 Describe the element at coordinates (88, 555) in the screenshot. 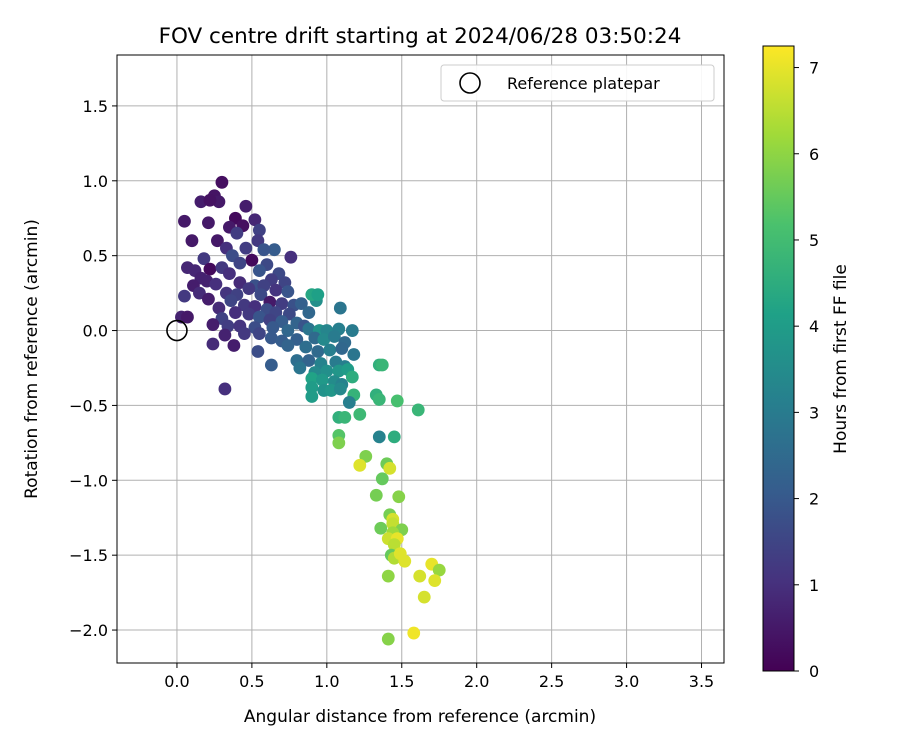

I see `y-tick-label: −1.5` at that location.